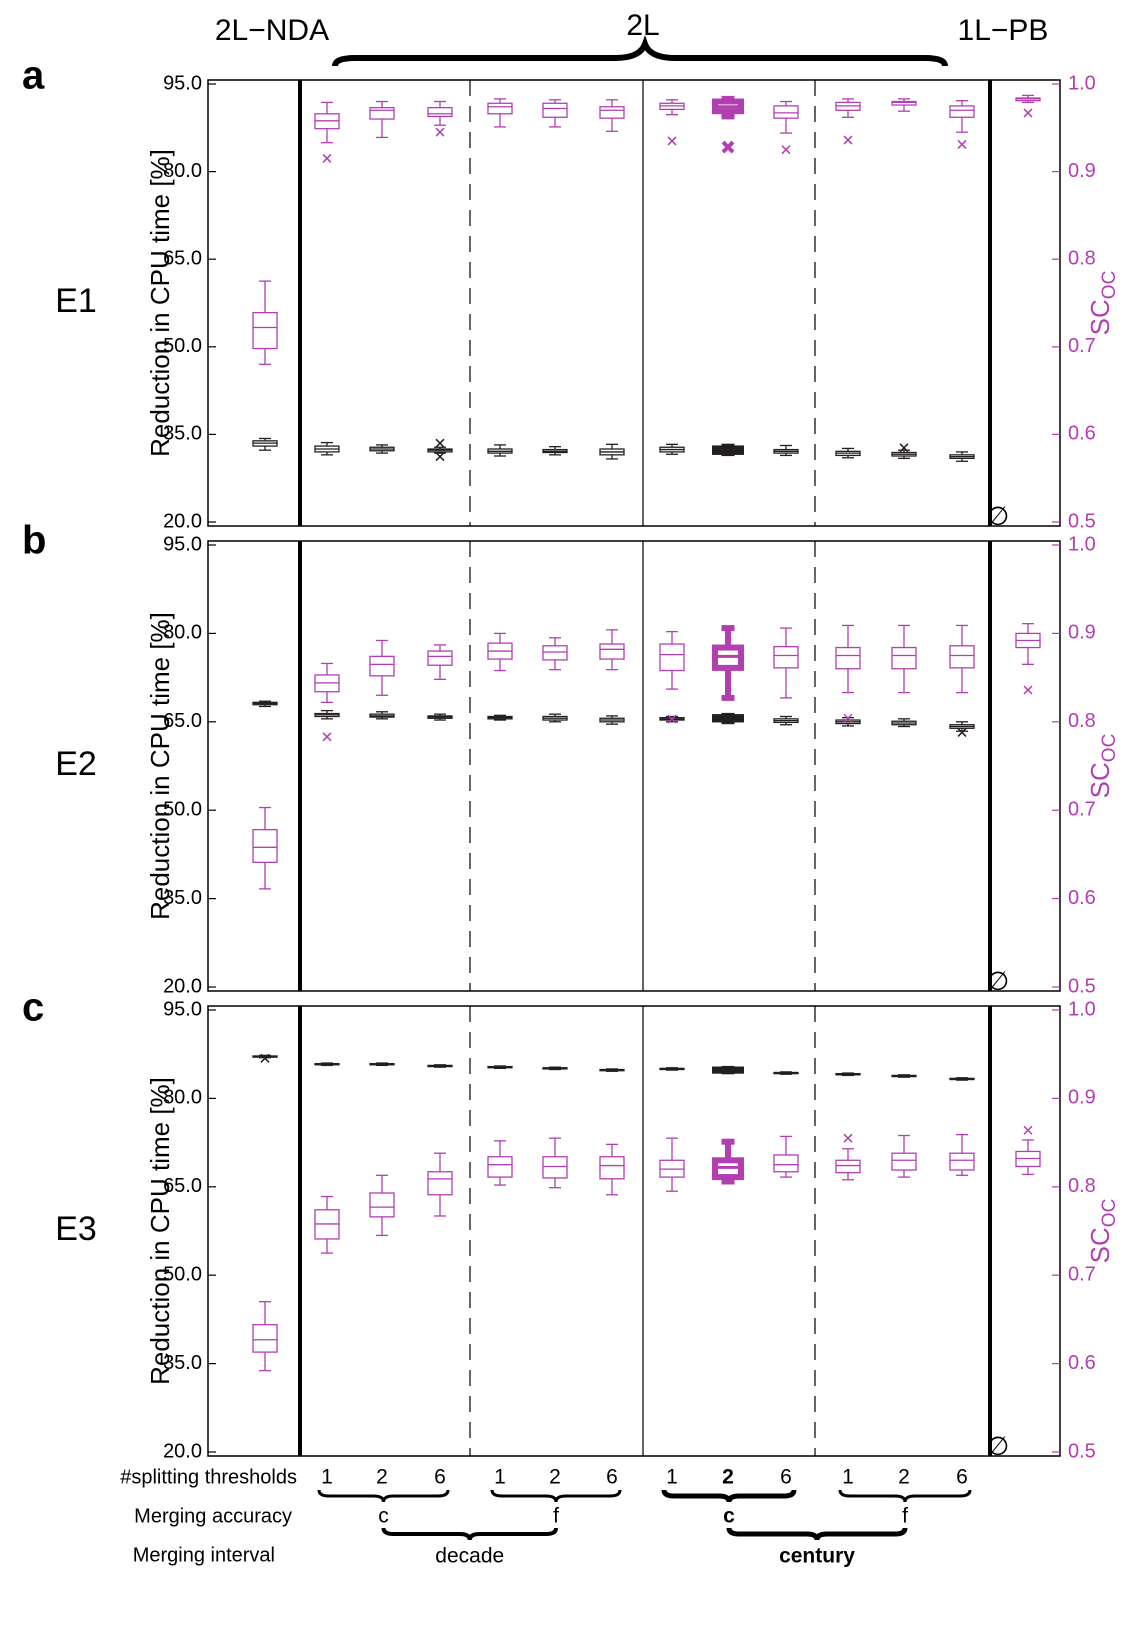 Image resolution: width=1145 pixels, height=1625 pixels. What do you see at coordinates (817, 1556) in the screenshot?
I see `interval-label: century` at bounding box center [817, 1556].